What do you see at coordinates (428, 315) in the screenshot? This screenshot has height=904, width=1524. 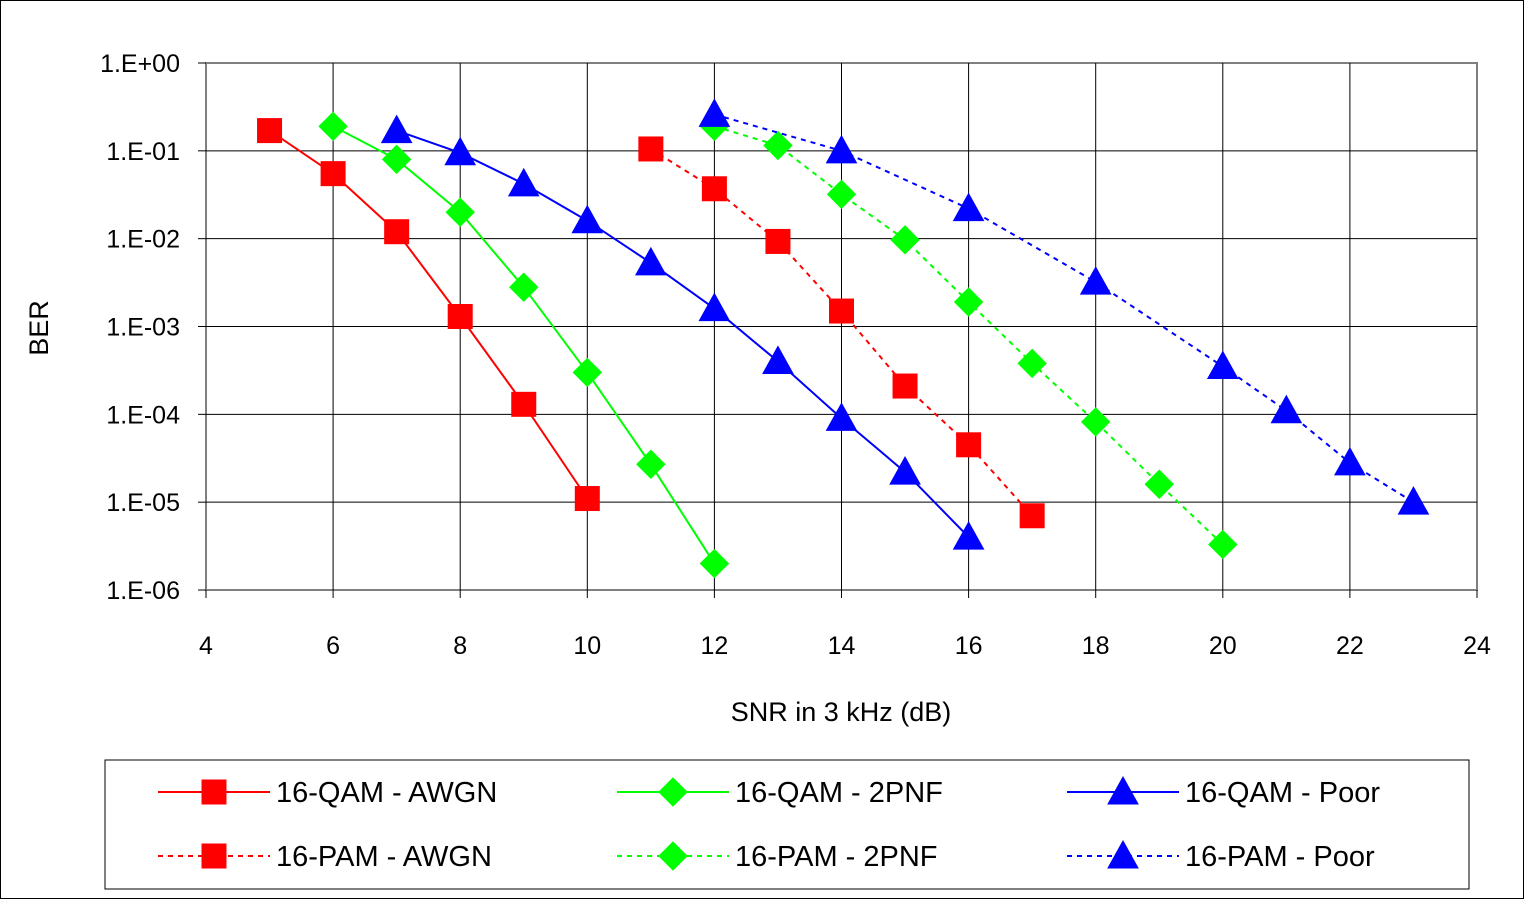 I see `series-16-qam-awgn` at bounding box center [428, 315].